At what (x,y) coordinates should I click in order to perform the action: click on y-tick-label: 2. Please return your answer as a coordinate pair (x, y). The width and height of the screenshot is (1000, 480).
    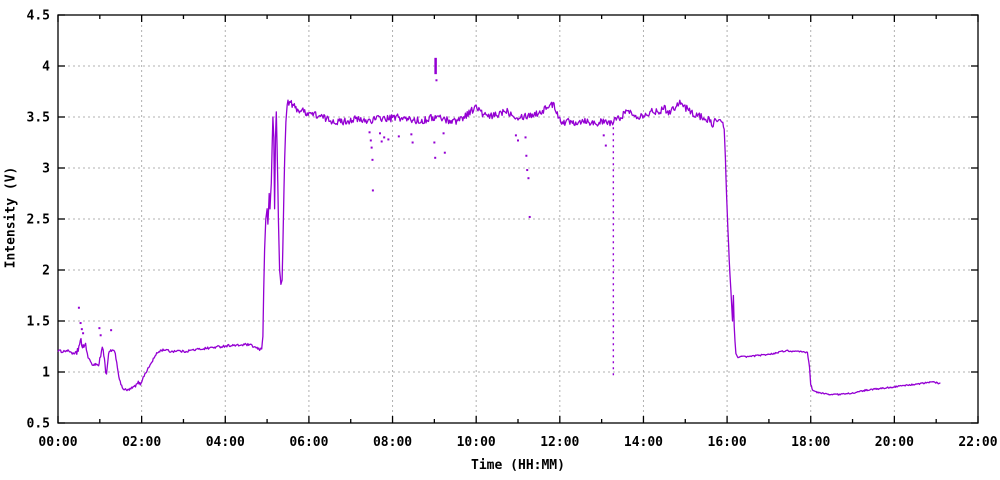
    Looking at the image, I should click on (46, 271).